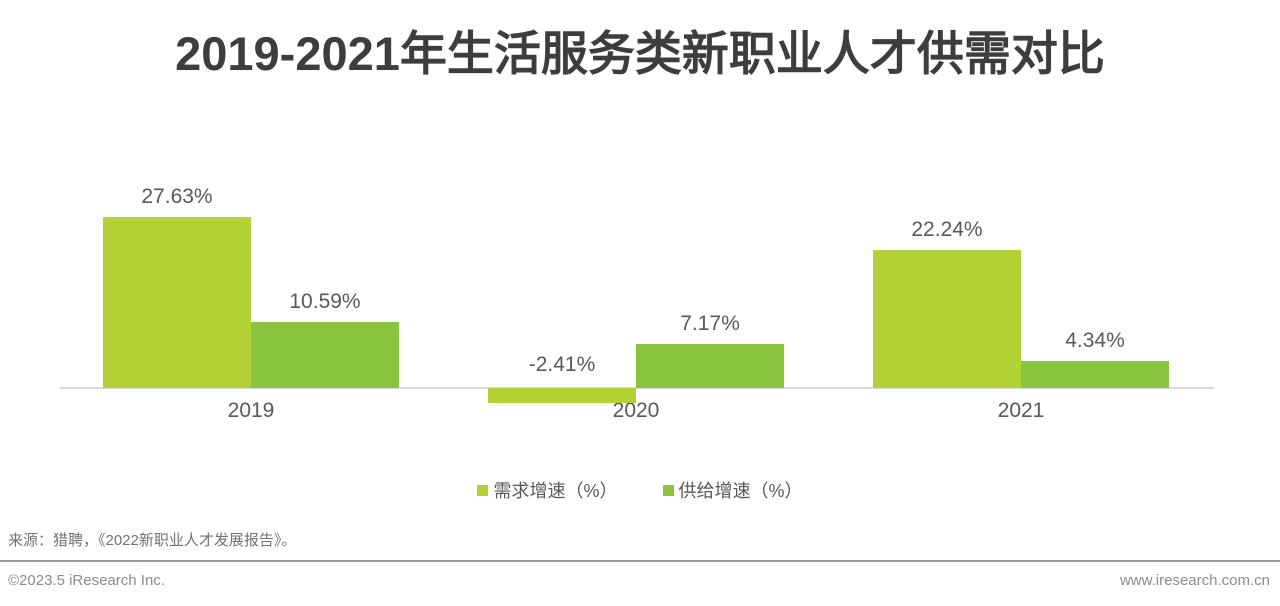 Image resolution: width=1280 pixels, height=606 pixels. Describe the element at coordinates (251, 410) in the screenshot. I see `category-label-2019: 2019` at that location.